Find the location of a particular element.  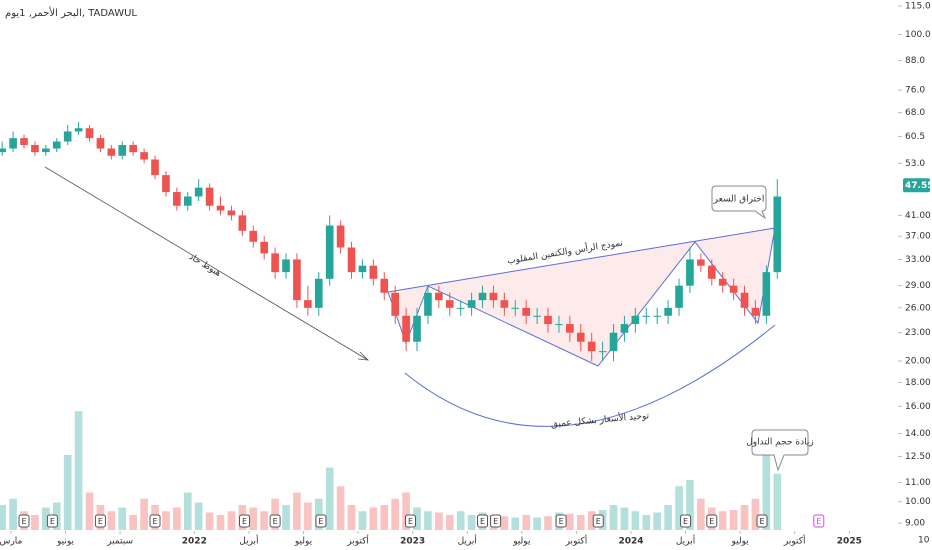

y-tick-label: 37.00 is located at coordinates (918, 237).